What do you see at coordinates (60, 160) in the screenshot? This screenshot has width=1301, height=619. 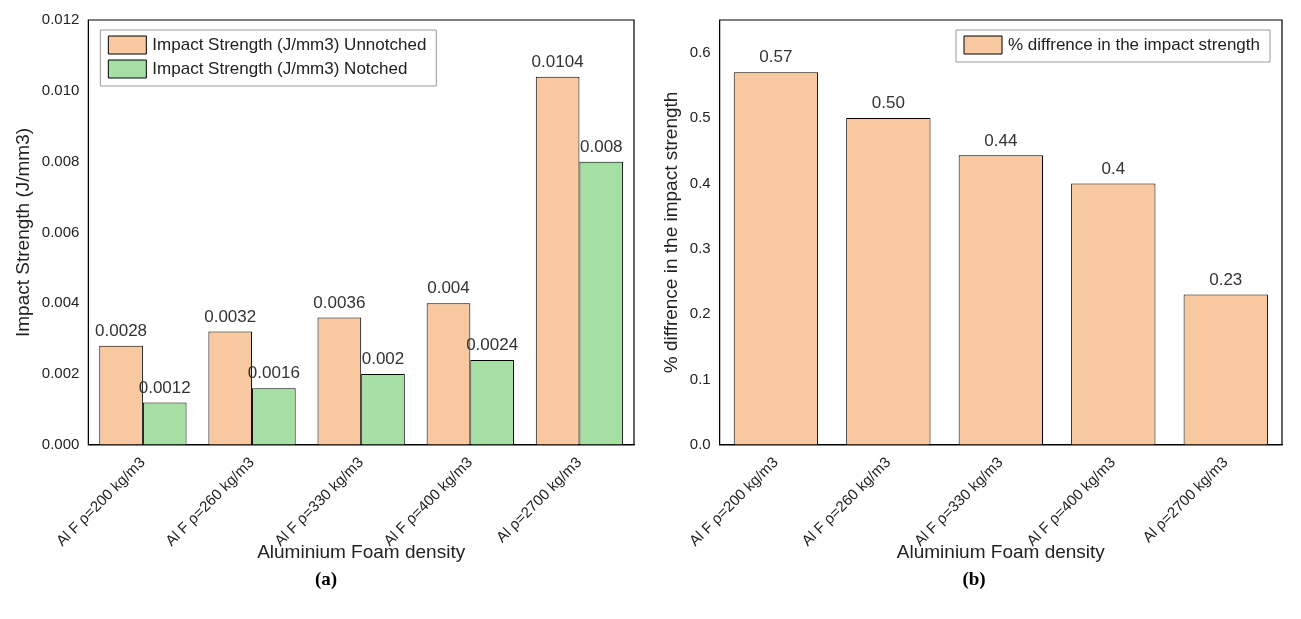 I see `y-tick-label: 0.008` at bounding box center [60, 160].